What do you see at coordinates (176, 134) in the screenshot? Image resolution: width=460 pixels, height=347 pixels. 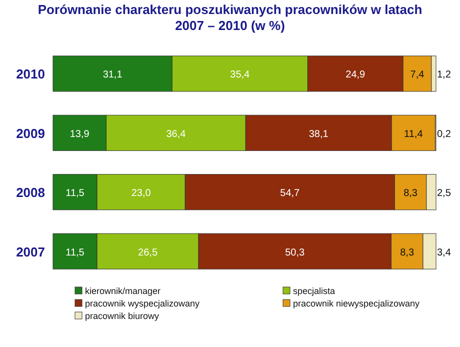 I see `data-label: 36,4` at bounding box center [176, 134].